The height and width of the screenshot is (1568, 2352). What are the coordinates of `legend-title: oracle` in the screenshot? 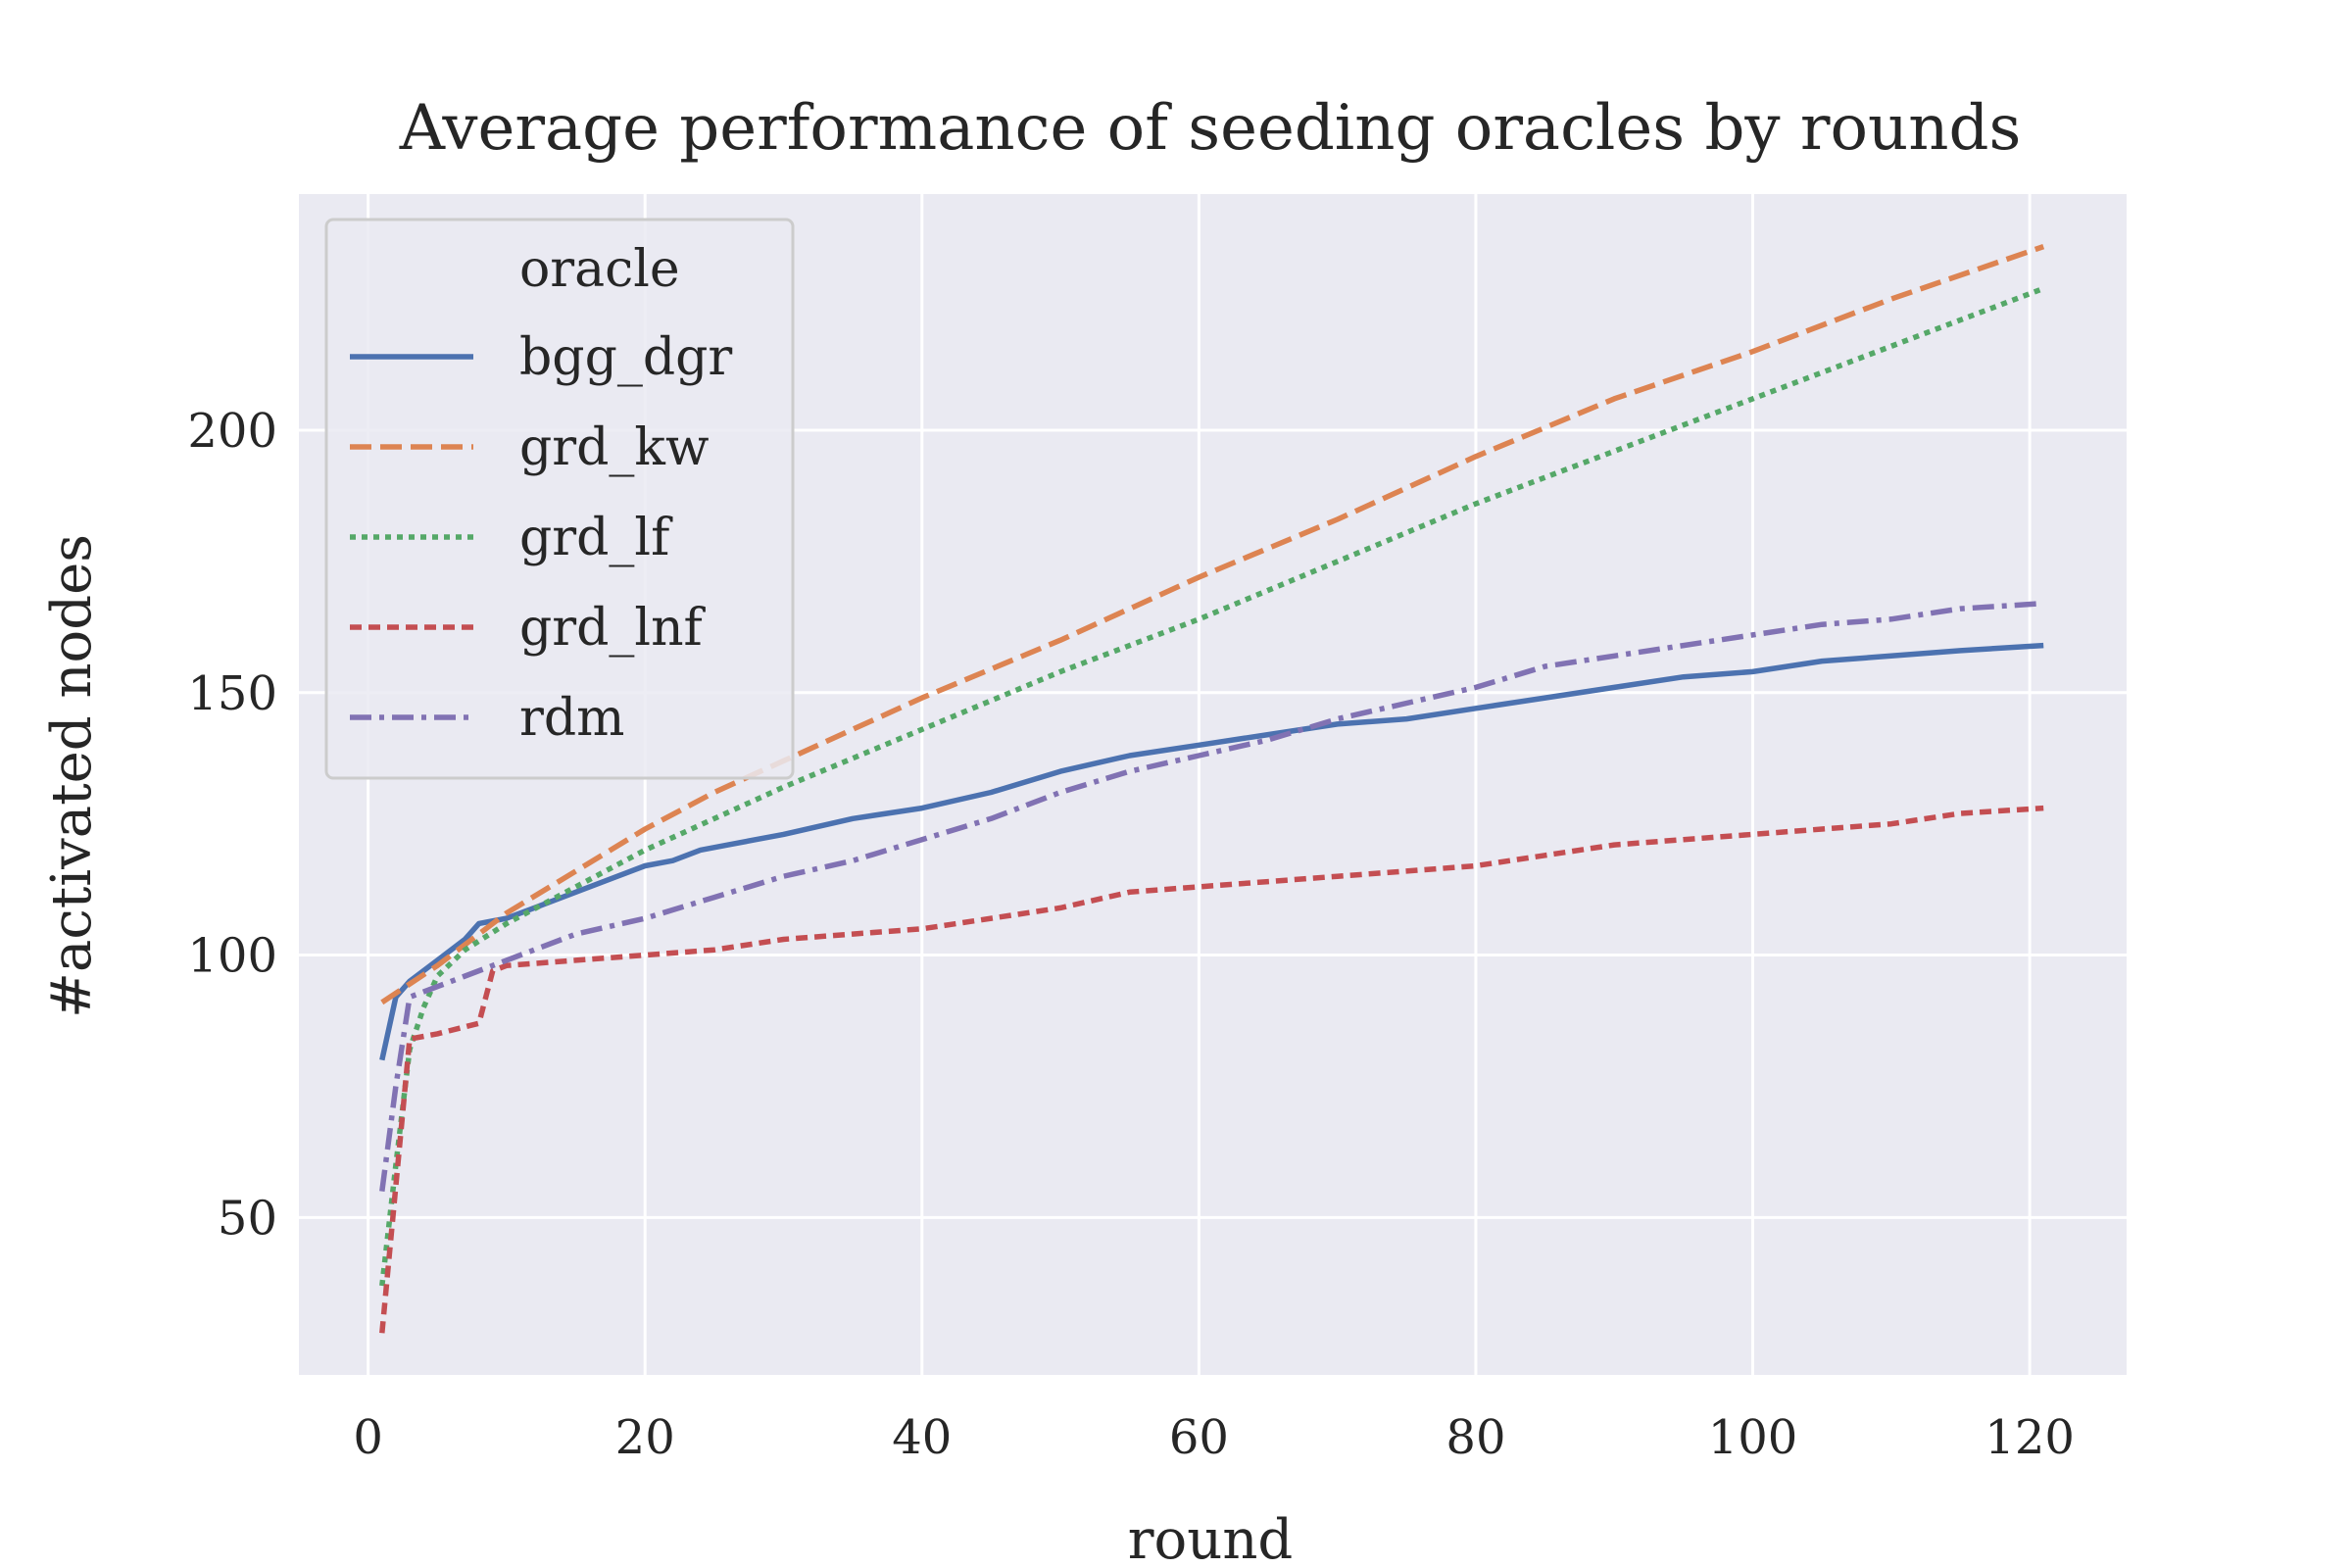 It's located at (599, 269).